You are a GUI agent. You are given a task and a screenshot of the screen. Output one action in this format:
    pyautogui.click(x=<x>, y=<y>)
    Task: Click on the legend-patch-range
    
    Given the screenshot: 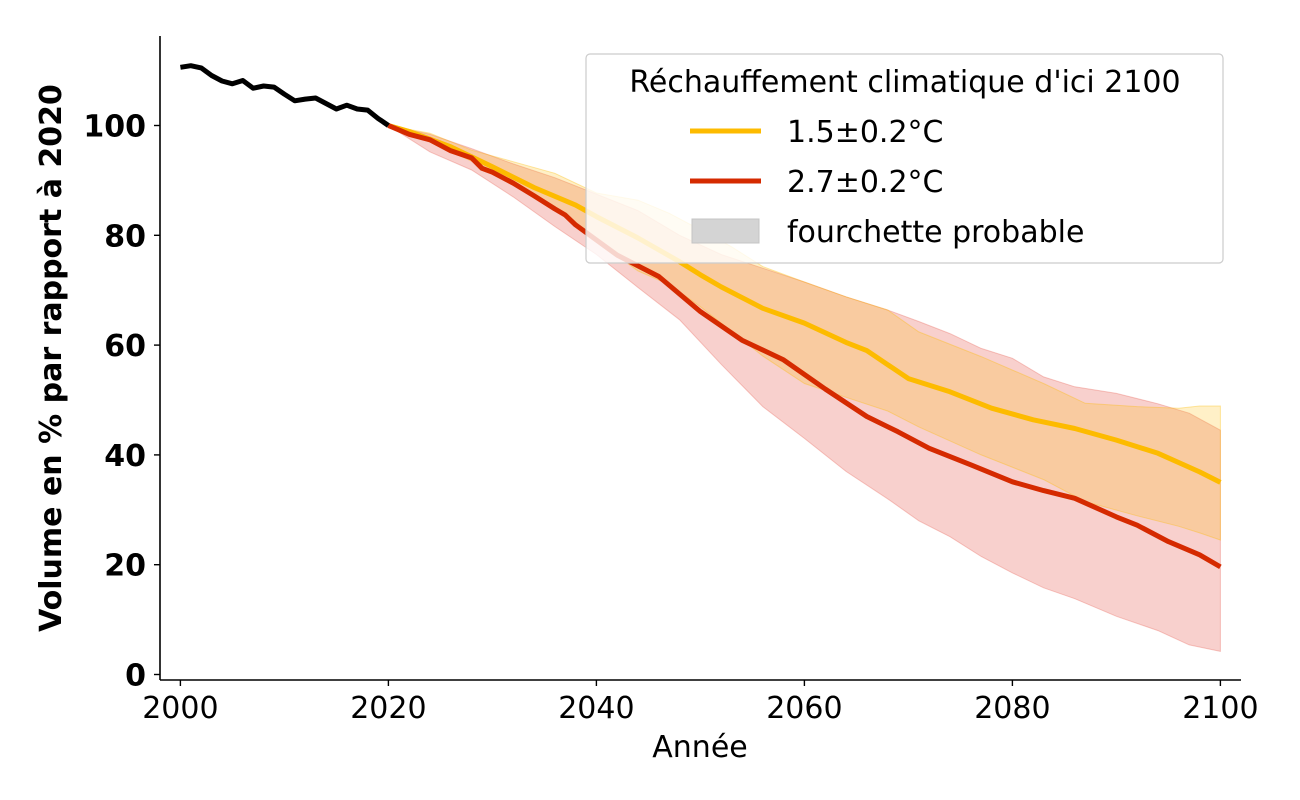 What is the action you would take?
    pyautogui.click(x=725, y=231)
    